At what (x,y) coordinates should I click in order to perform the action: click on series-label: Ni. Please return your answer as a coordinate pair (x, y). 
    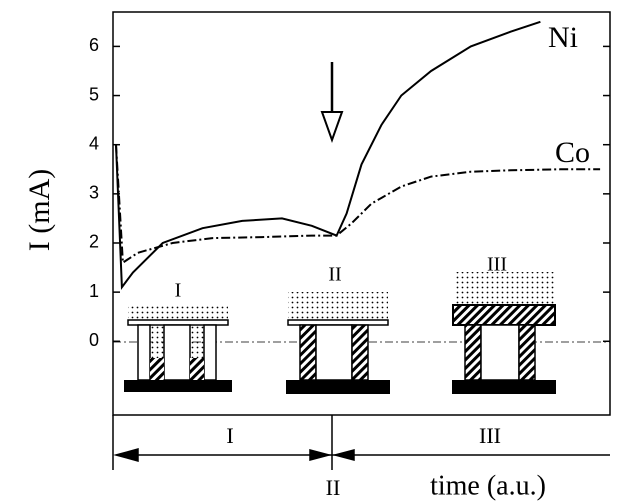
    Looking at the image, I should click on (563, 37).